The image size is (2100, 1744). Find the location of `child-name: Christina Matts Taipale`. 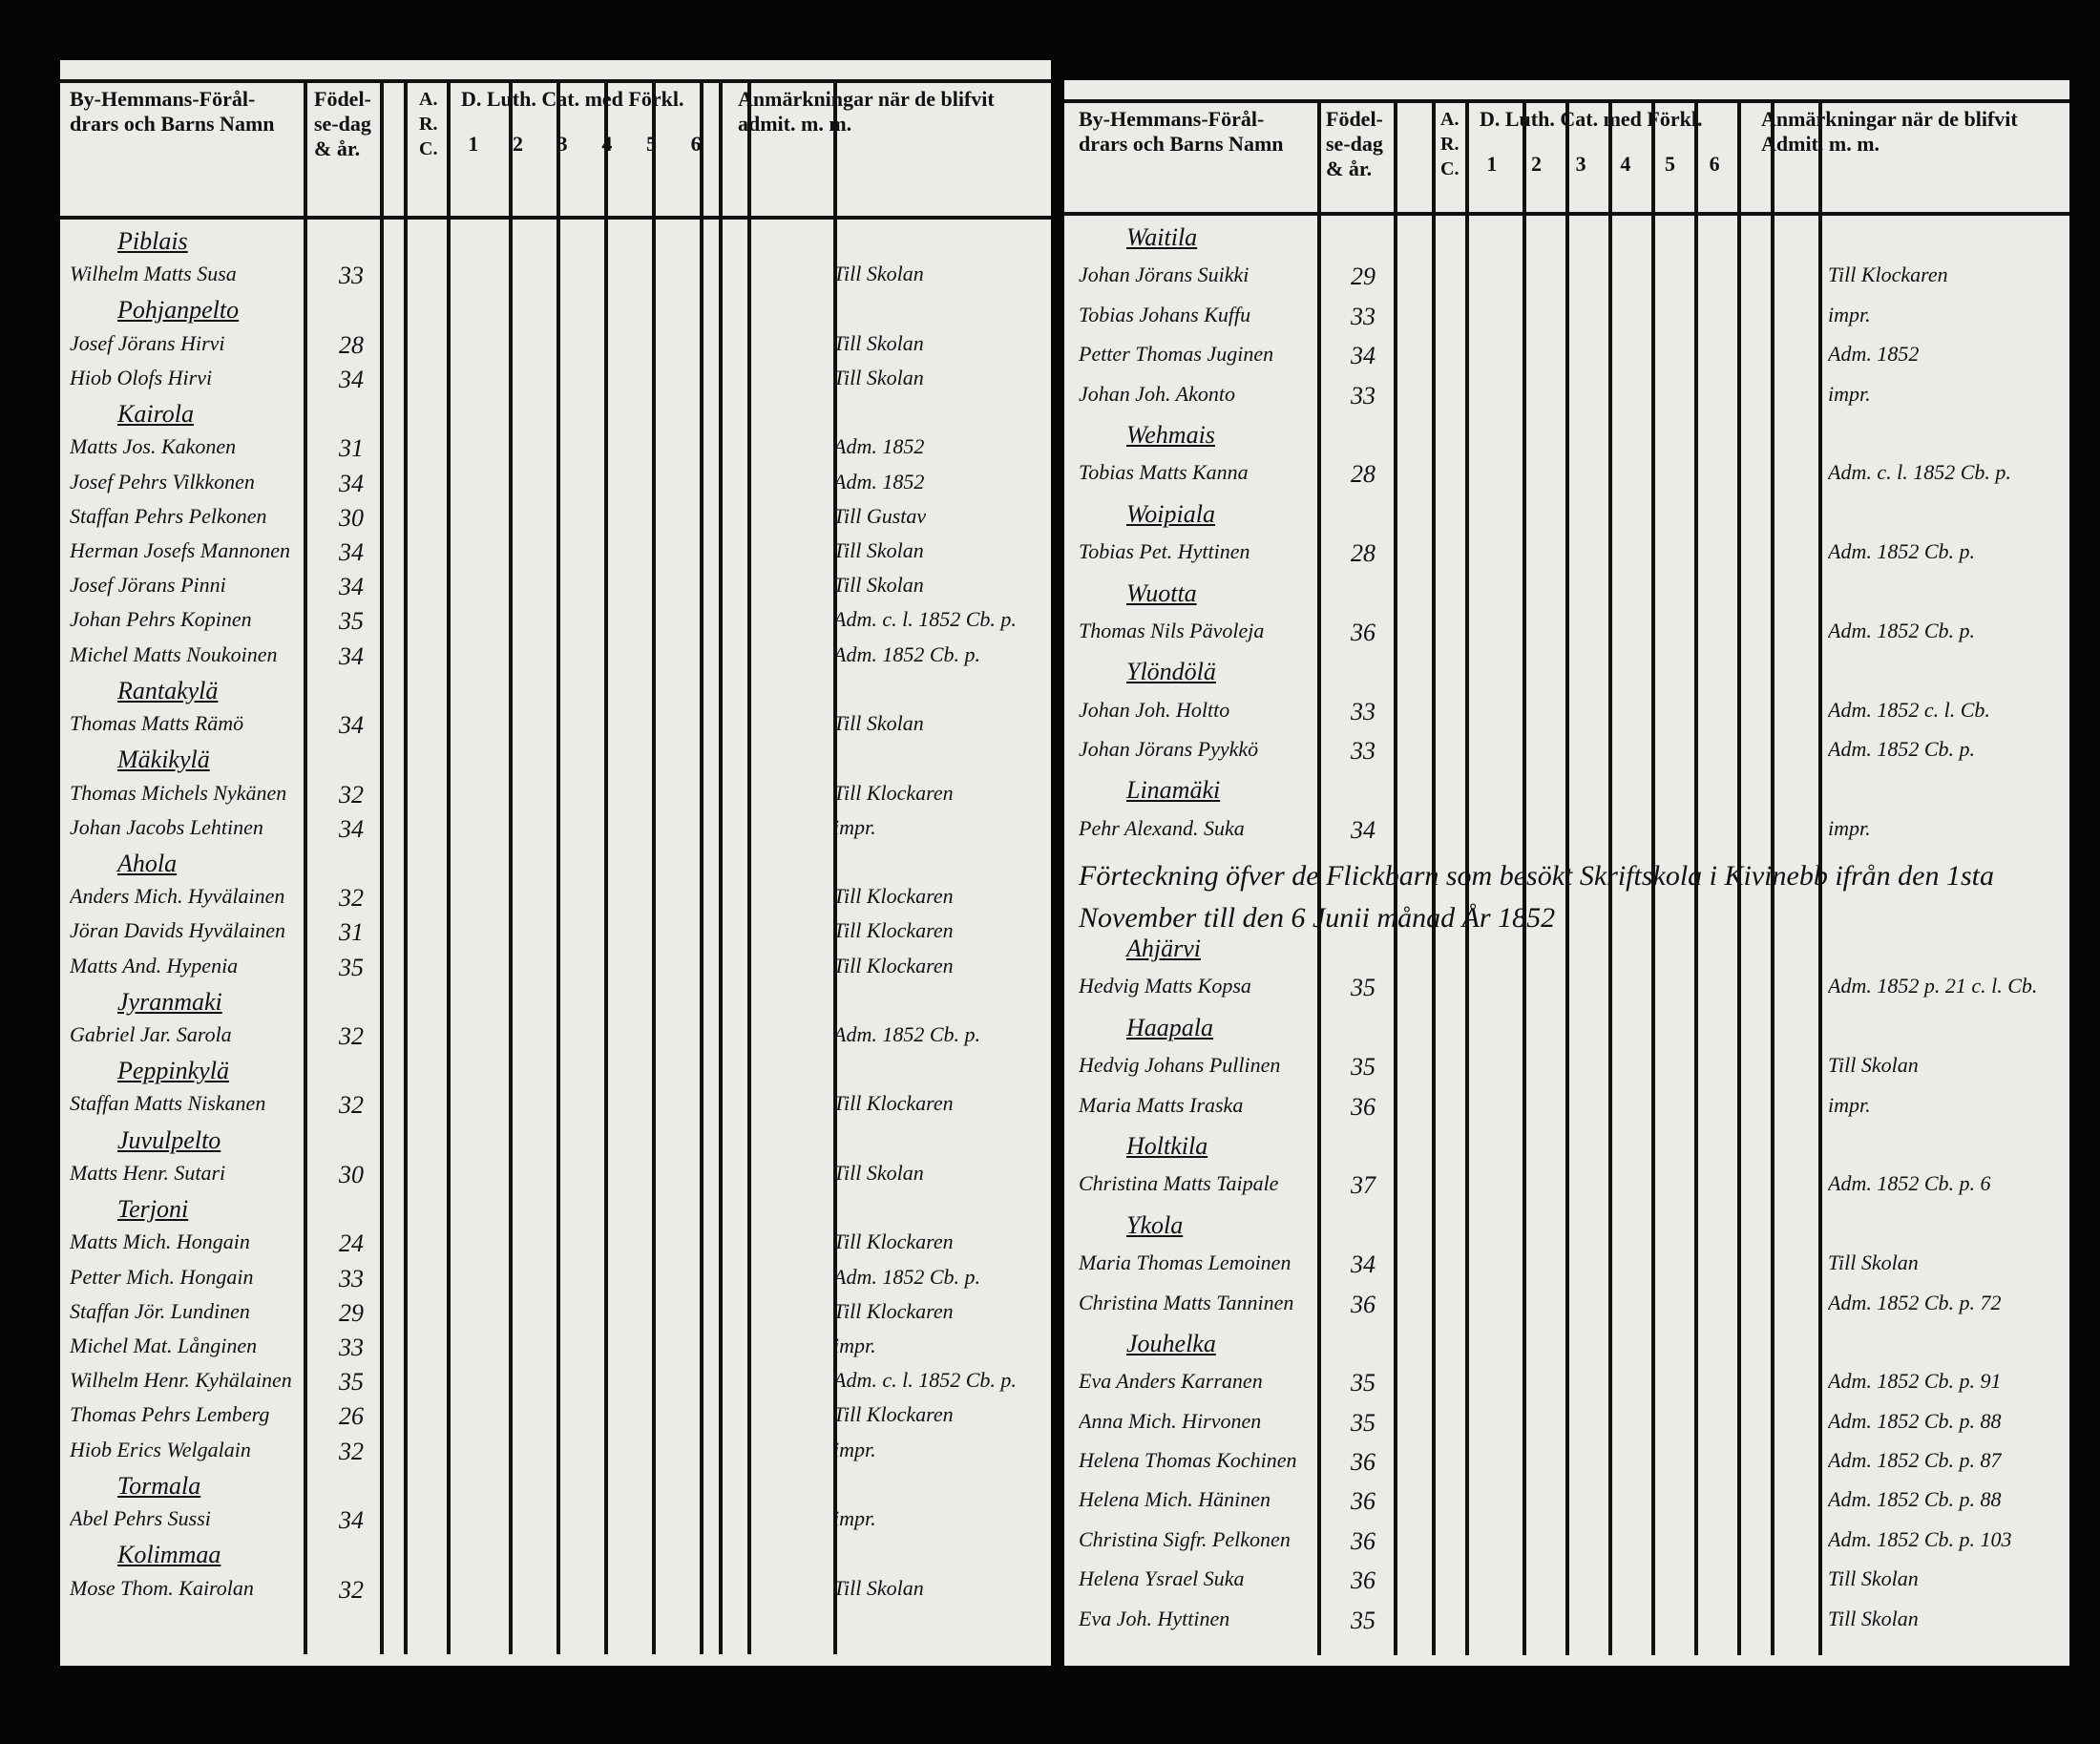

child-name: Christina Matts Taipale is located at coordinates (1179, 1183).